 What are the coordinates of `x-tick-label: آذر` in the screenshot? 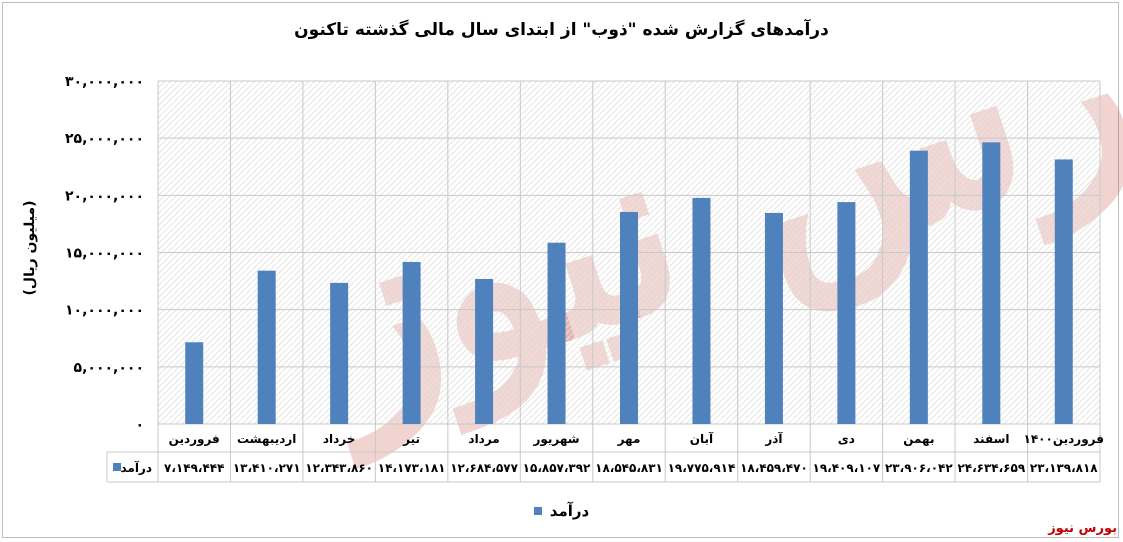 It's located at (773, 438).